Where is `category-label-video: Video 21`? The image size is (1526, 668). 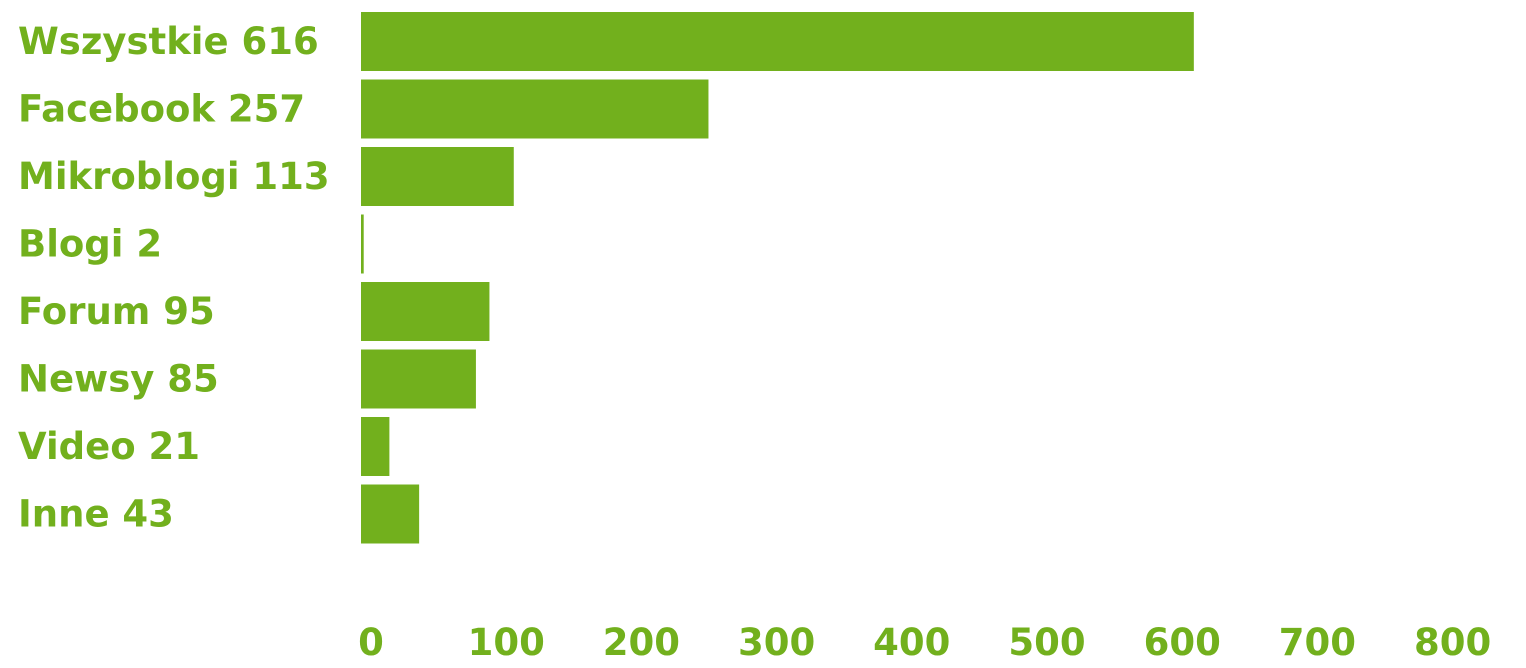
category-label-video: Video 21 is located at coordinates (109, 446).